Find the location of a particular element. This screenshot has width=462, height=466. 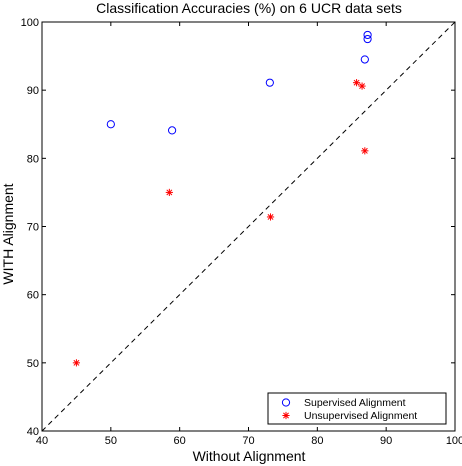

legend-marker-unsupervised-symbol is located at coordinates (286, 415).